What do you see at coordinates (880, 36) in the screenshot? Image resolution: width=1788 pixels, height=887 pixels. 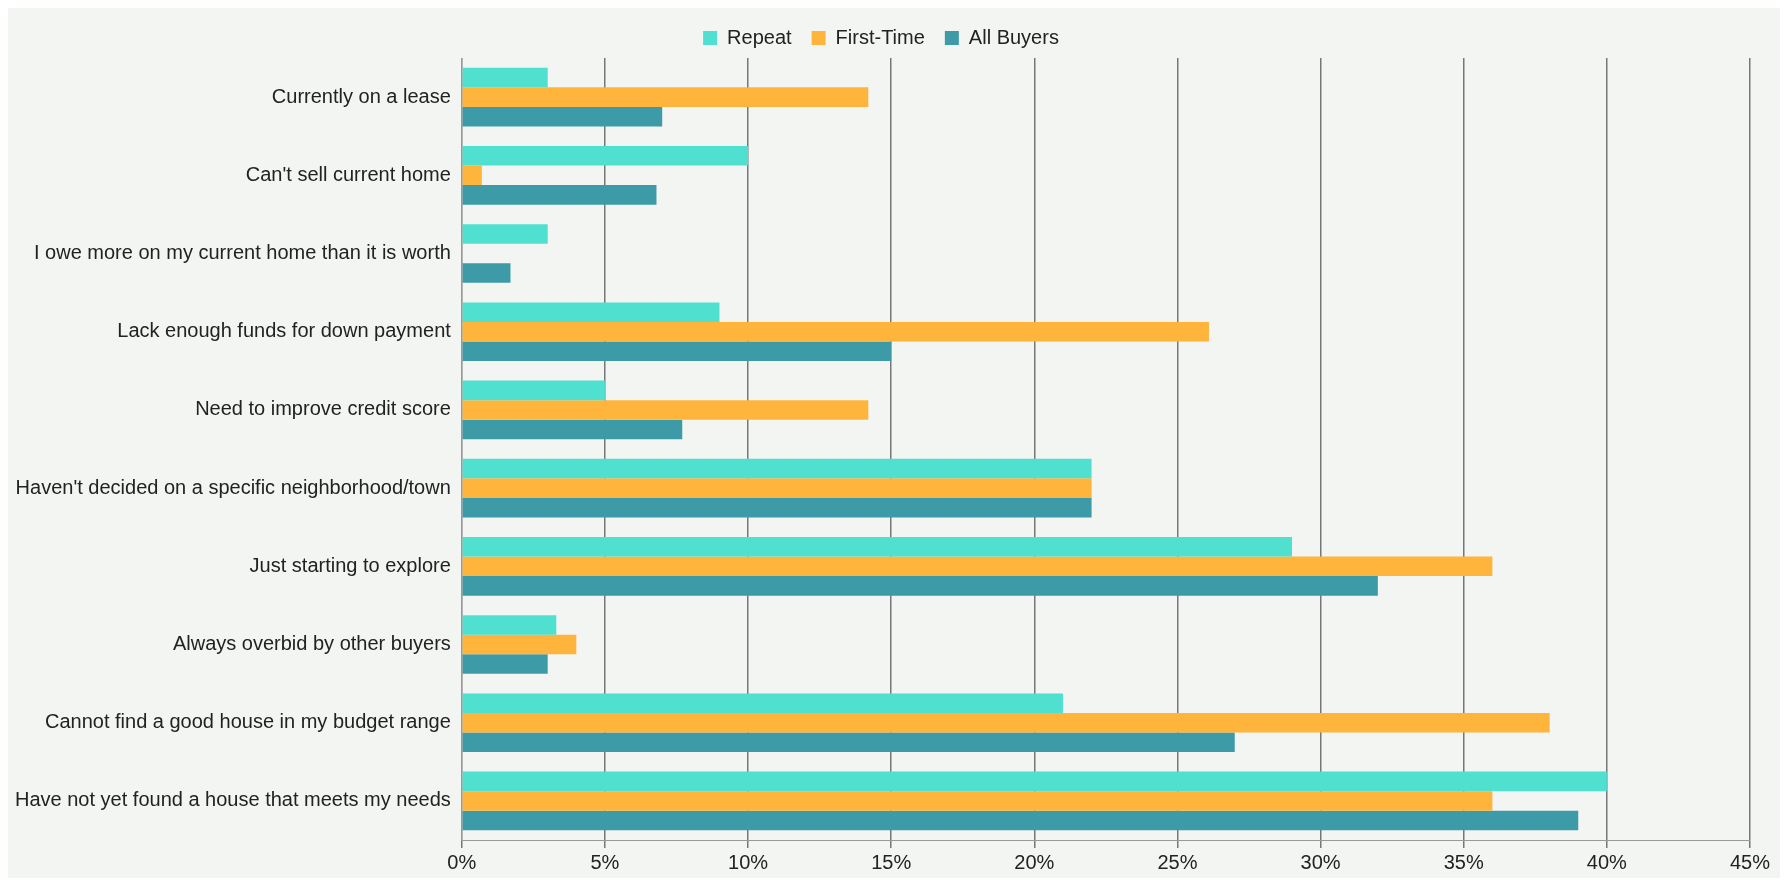 I see `legend-label: First-Time` at bounding box center [880, 36].